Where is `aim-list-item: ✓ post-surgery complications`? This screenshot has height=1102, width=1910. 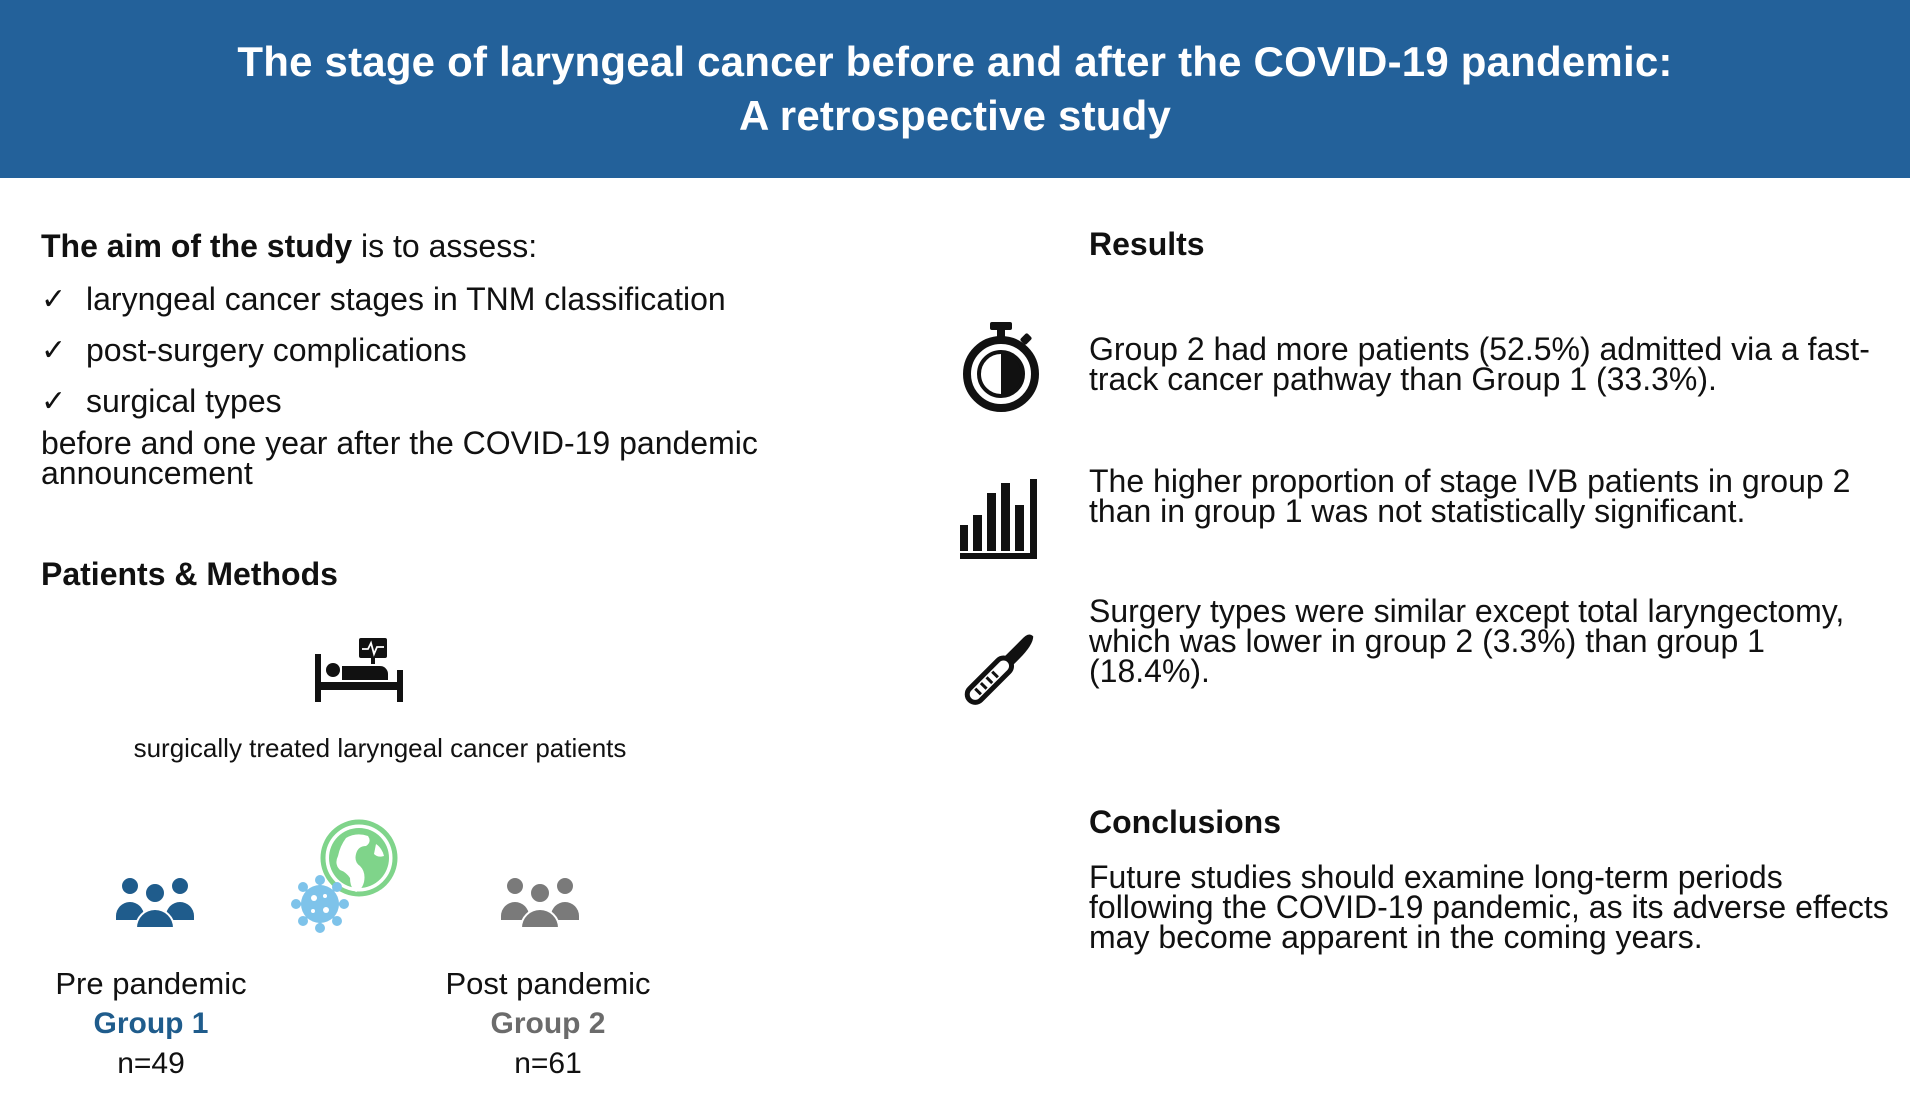
aim-list-item: ✓ post-surgery complications is located at coordinates (383, 350).